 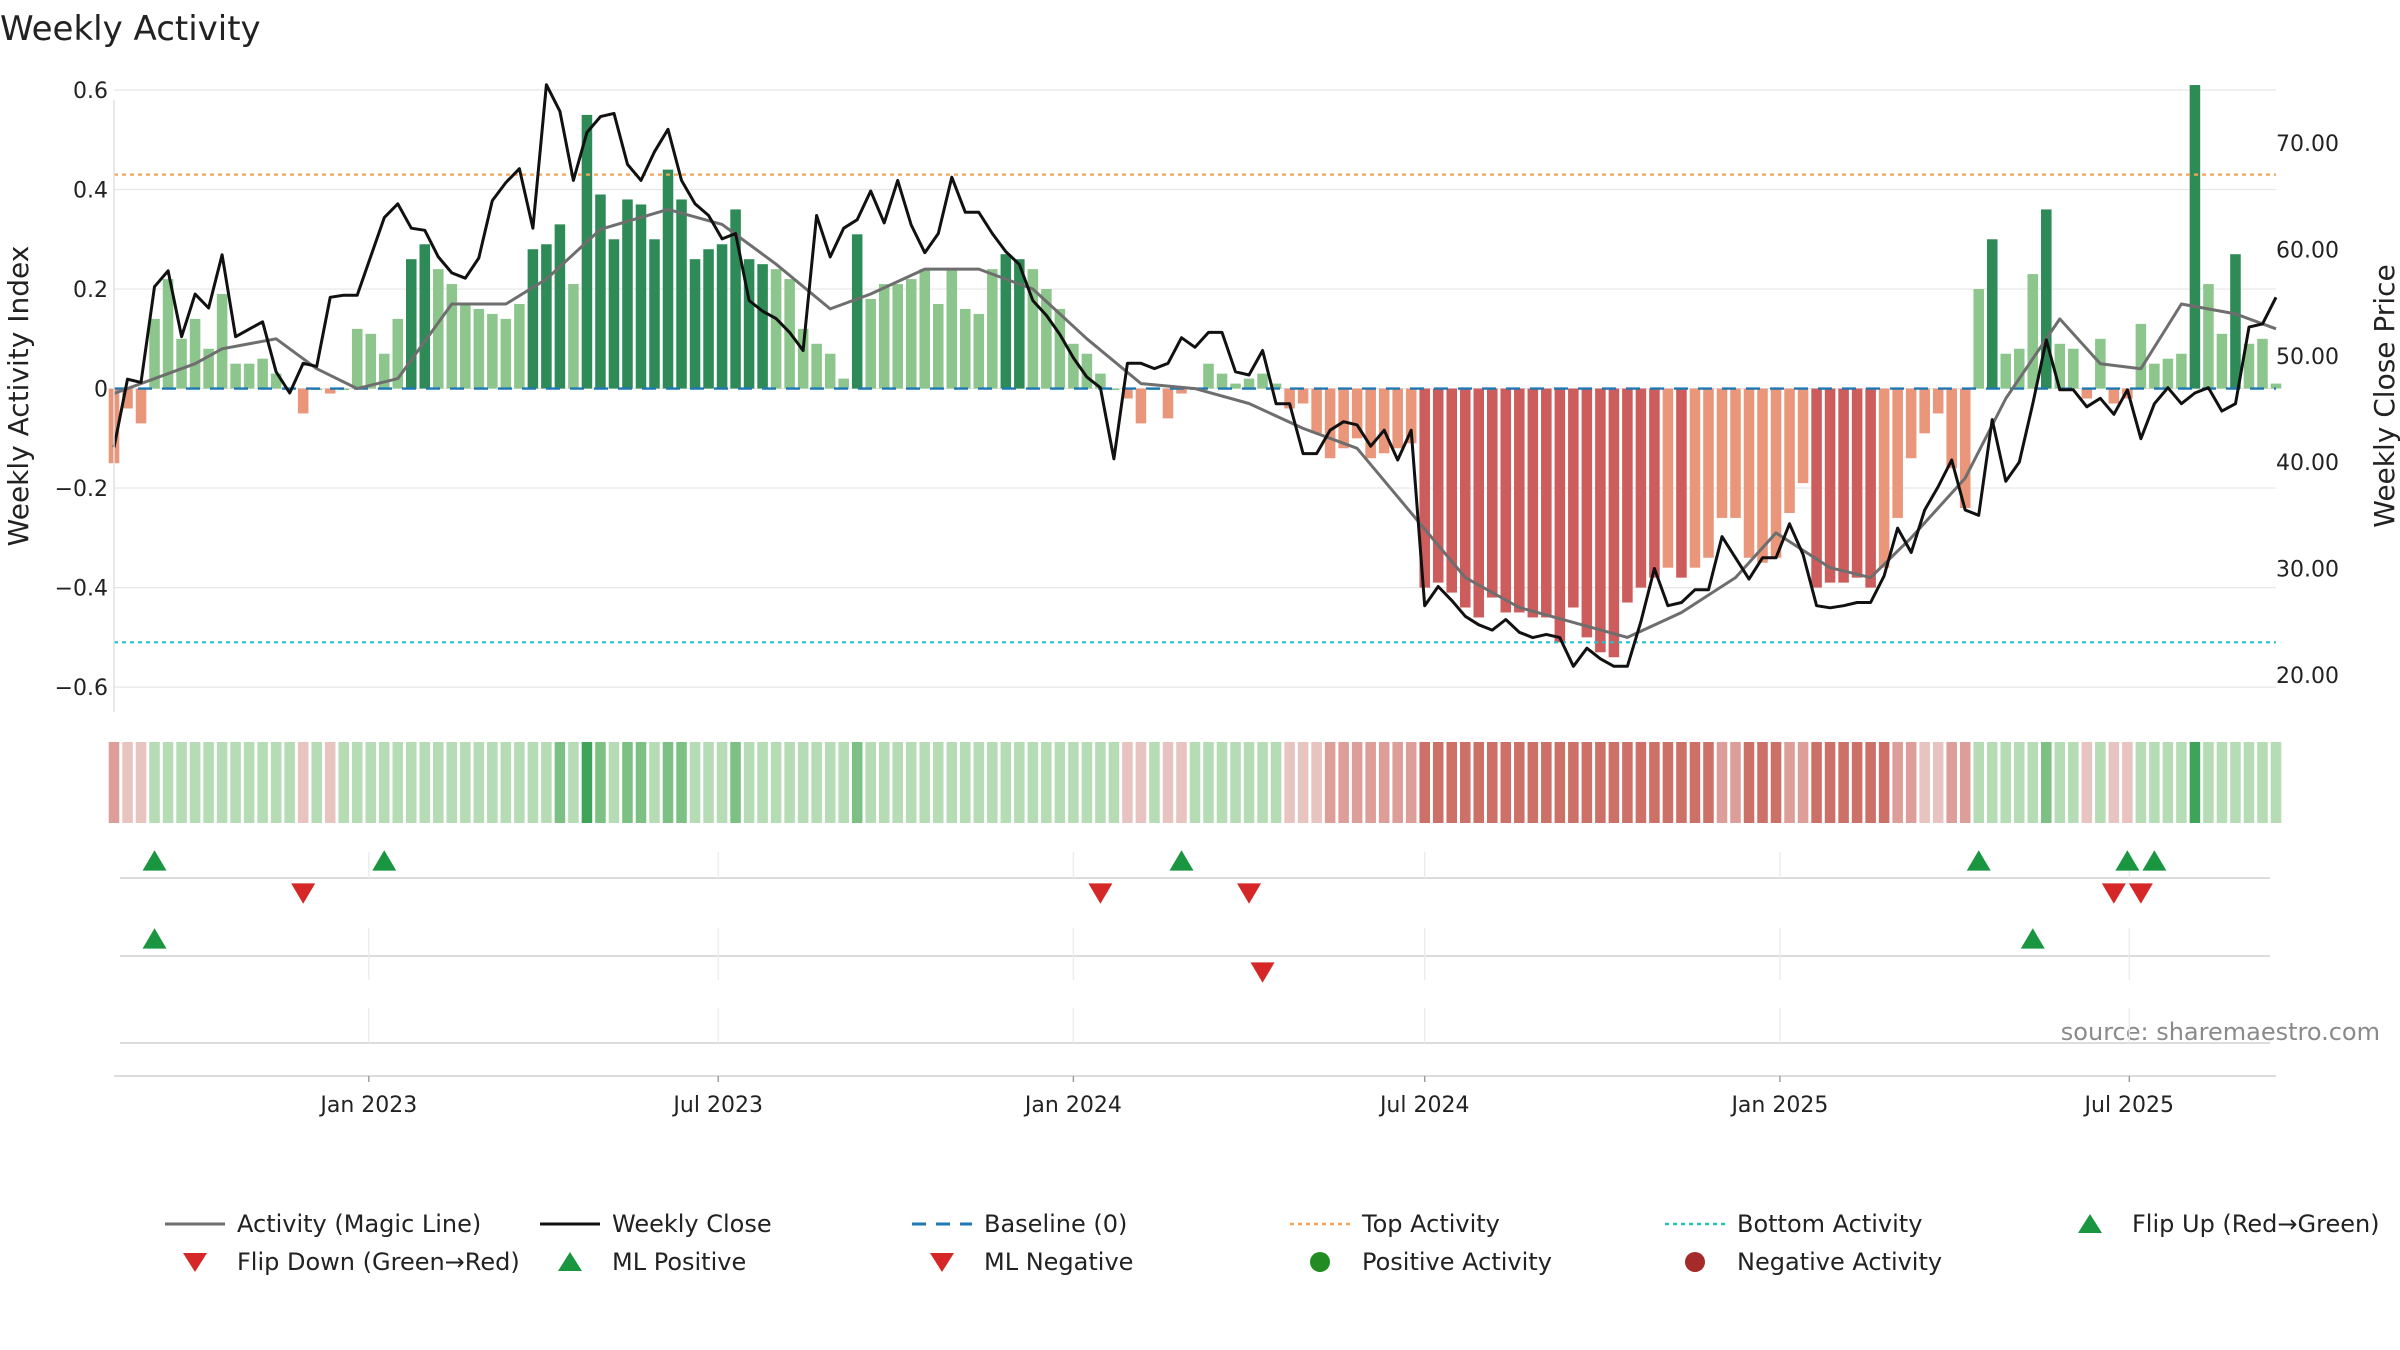 I want to click on flip-up-marker, so click(x=2127, y=860).